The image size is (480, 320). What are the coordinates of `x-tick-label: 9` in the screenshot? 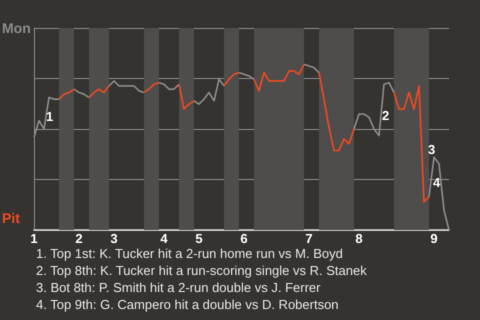 It's located at (434, 238).